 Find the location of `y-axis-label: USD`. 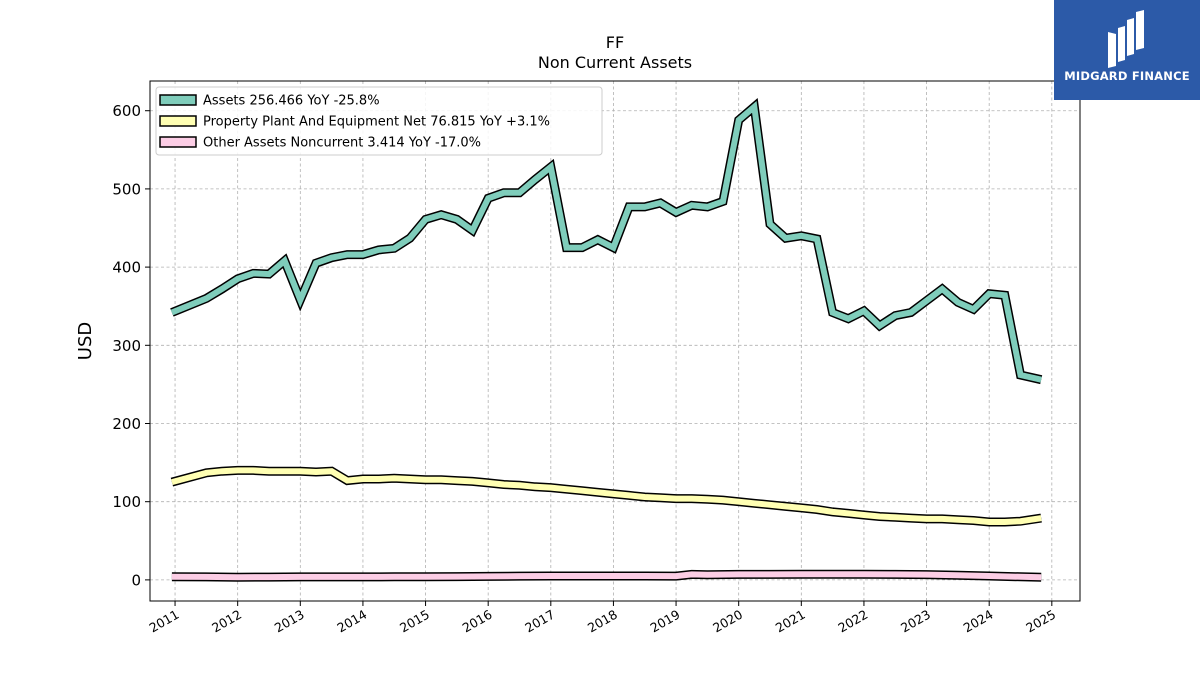

y-axis-label: USD is located at coordinates (85, 341).